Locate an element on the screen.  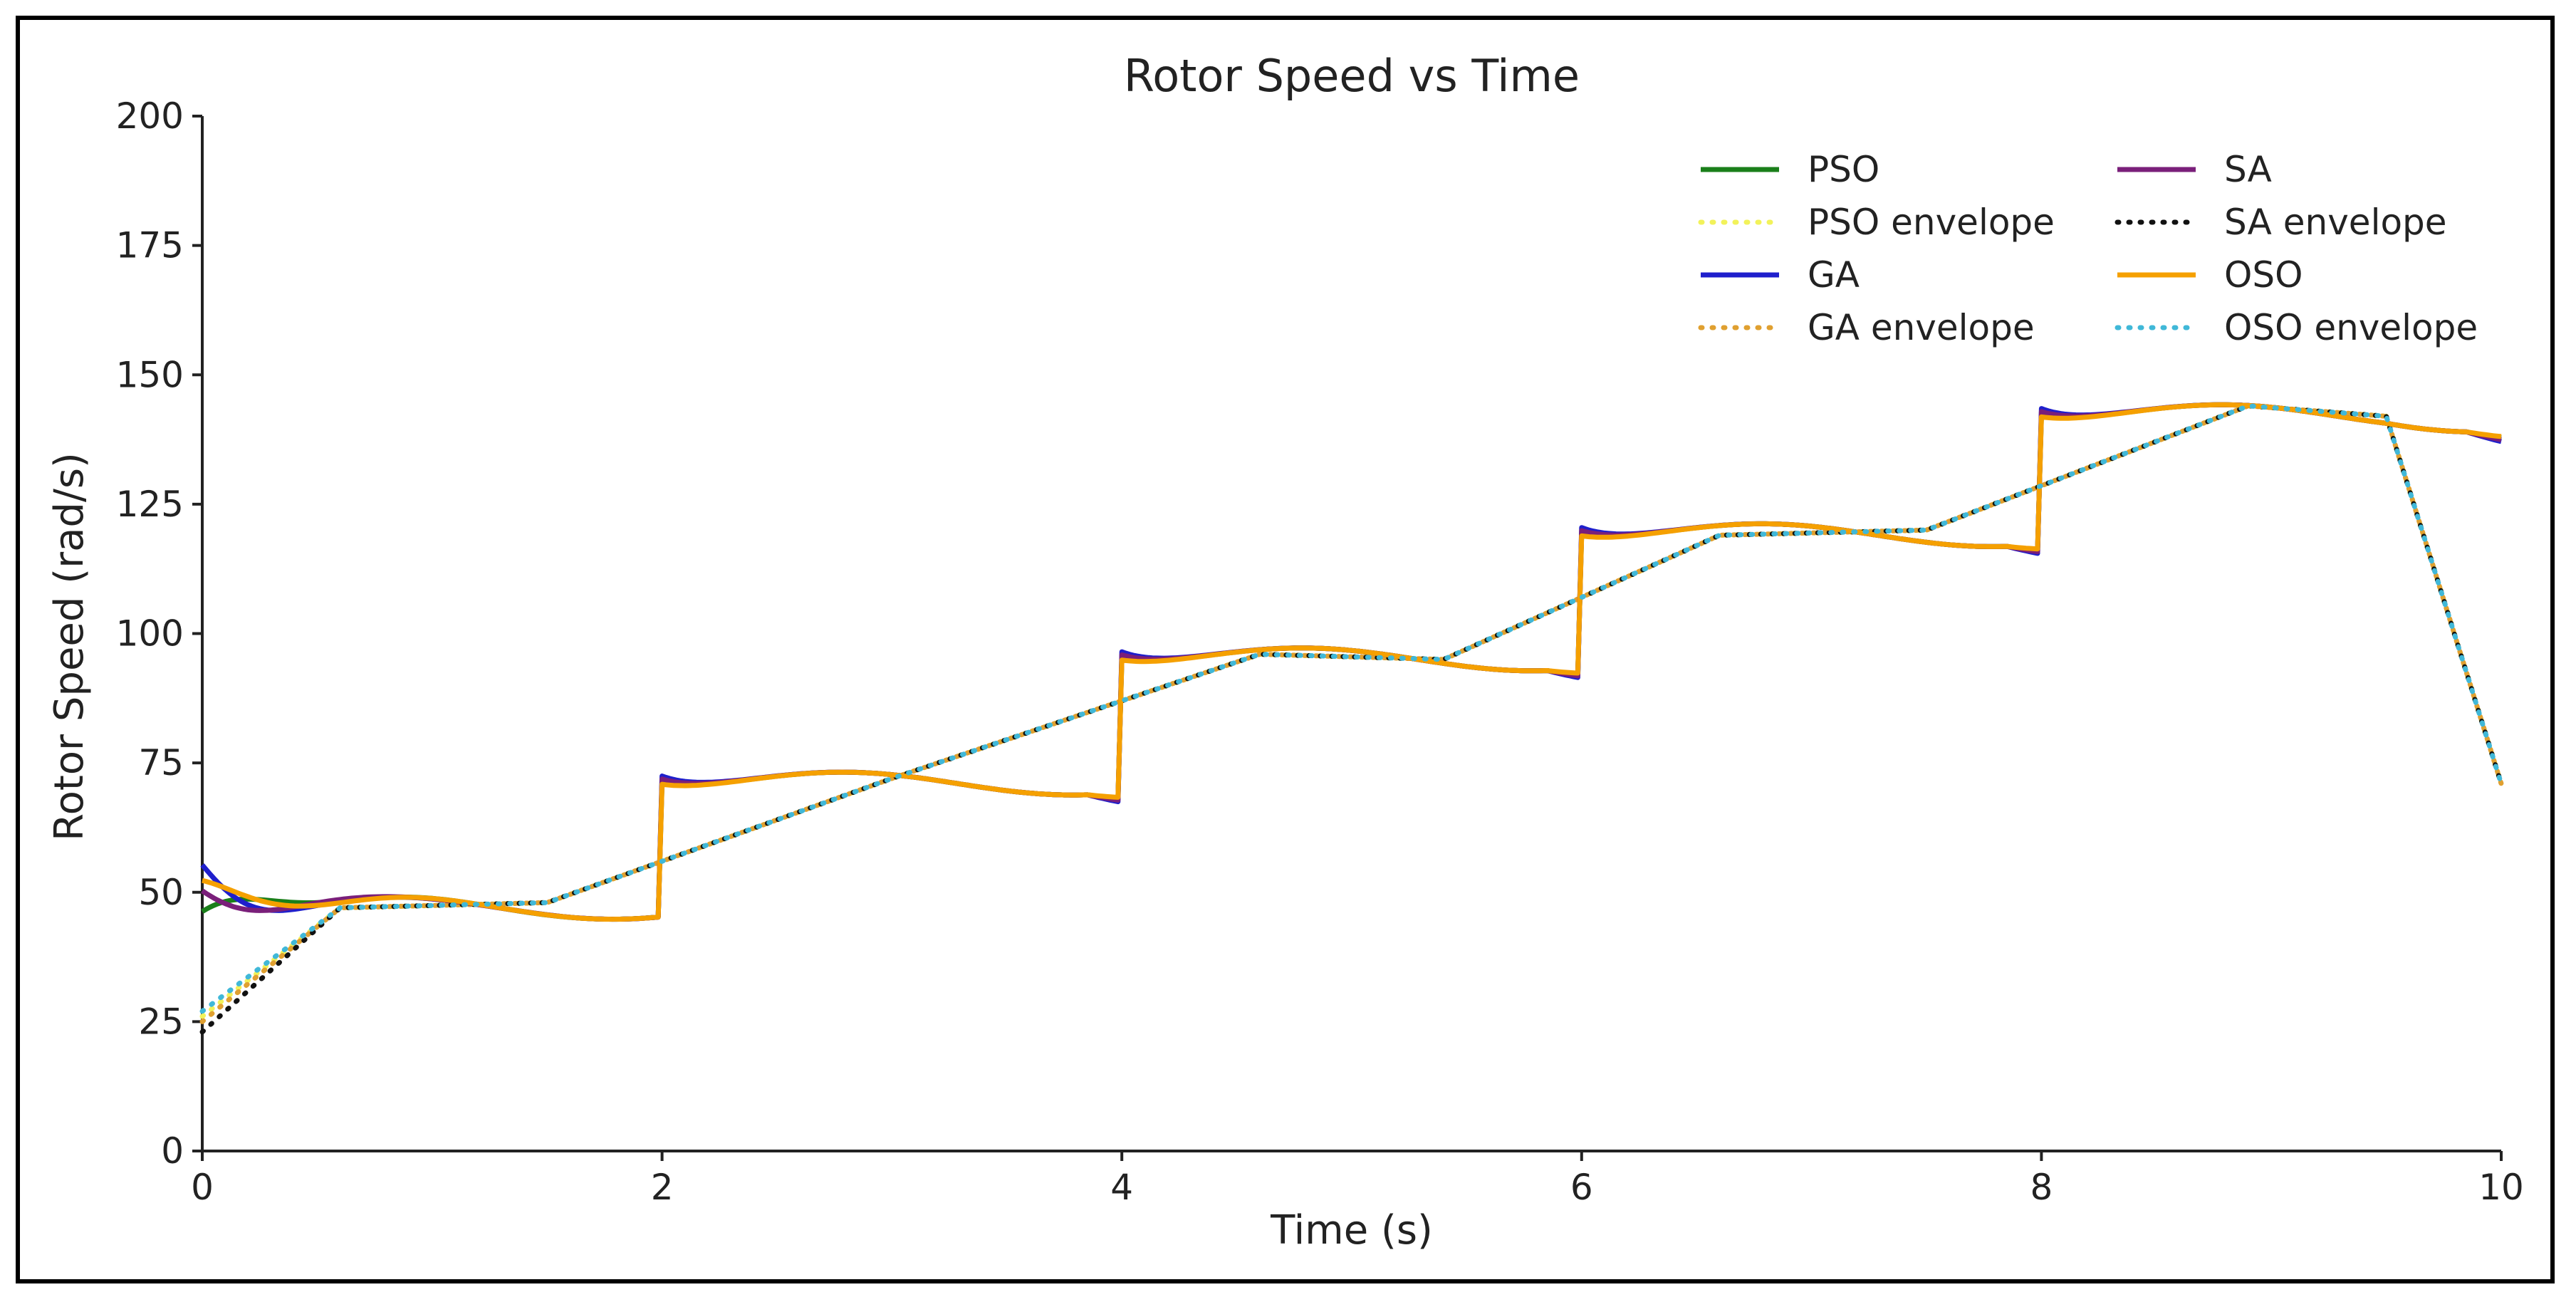
x-tick-label: 0 is located at coordinates (202, 1187).